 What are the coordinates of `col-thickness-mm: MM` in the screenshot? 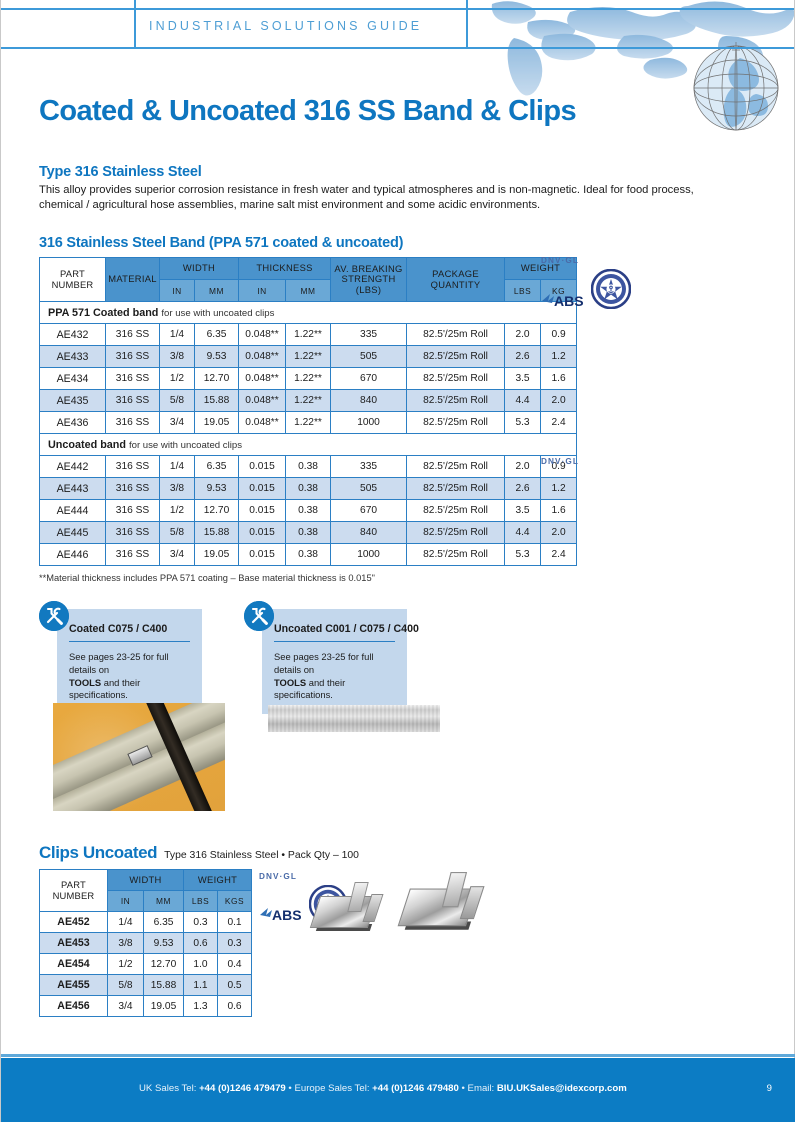 It's located at (308, 291).